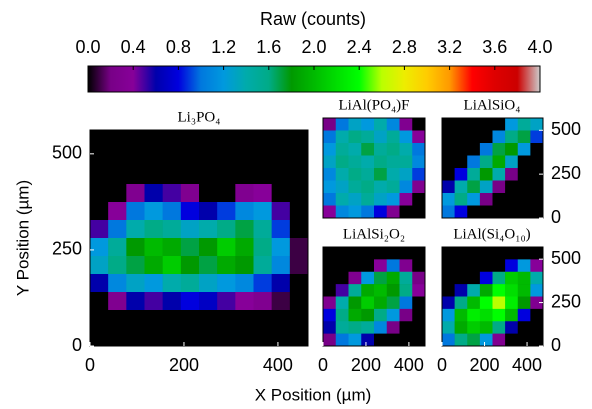 The width and height of the screenshot is (592, 409). I want to click on x-tick-label: 0, so click(442, 365).